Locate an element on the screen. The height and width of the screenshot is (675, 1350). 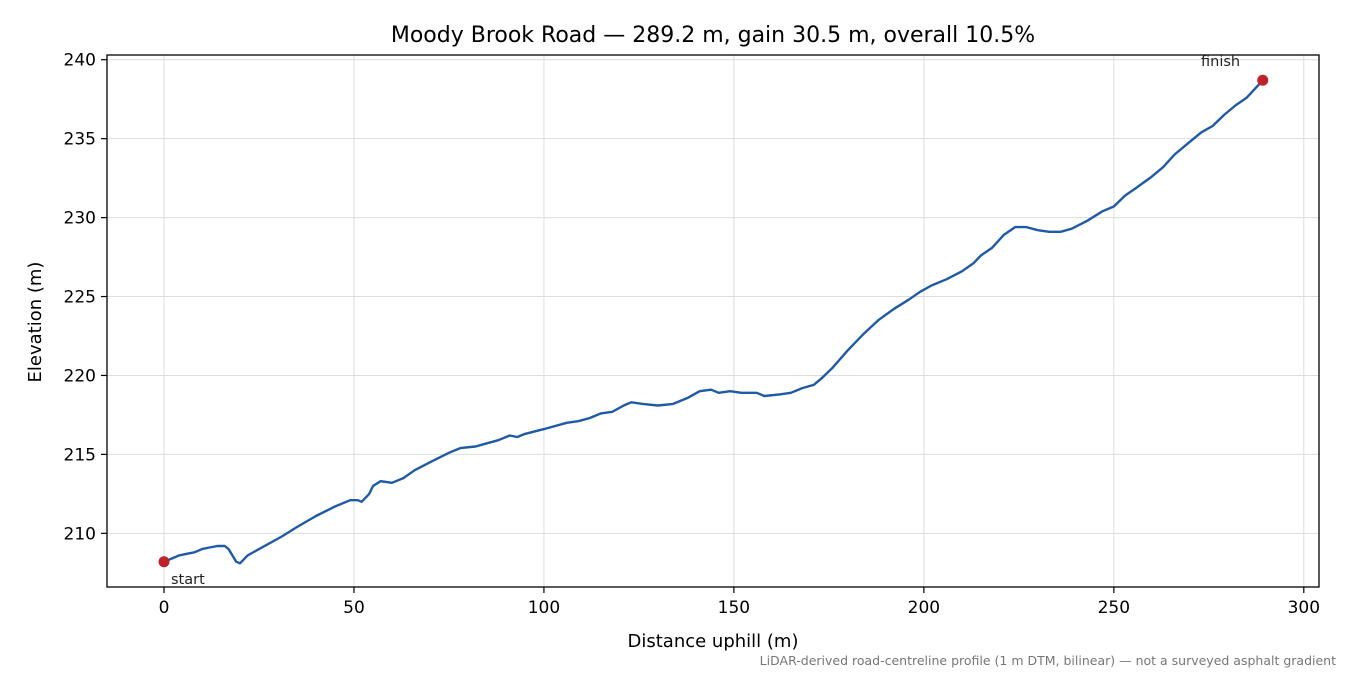
x-tick-label: 150 is located at coordinates (734, 608).